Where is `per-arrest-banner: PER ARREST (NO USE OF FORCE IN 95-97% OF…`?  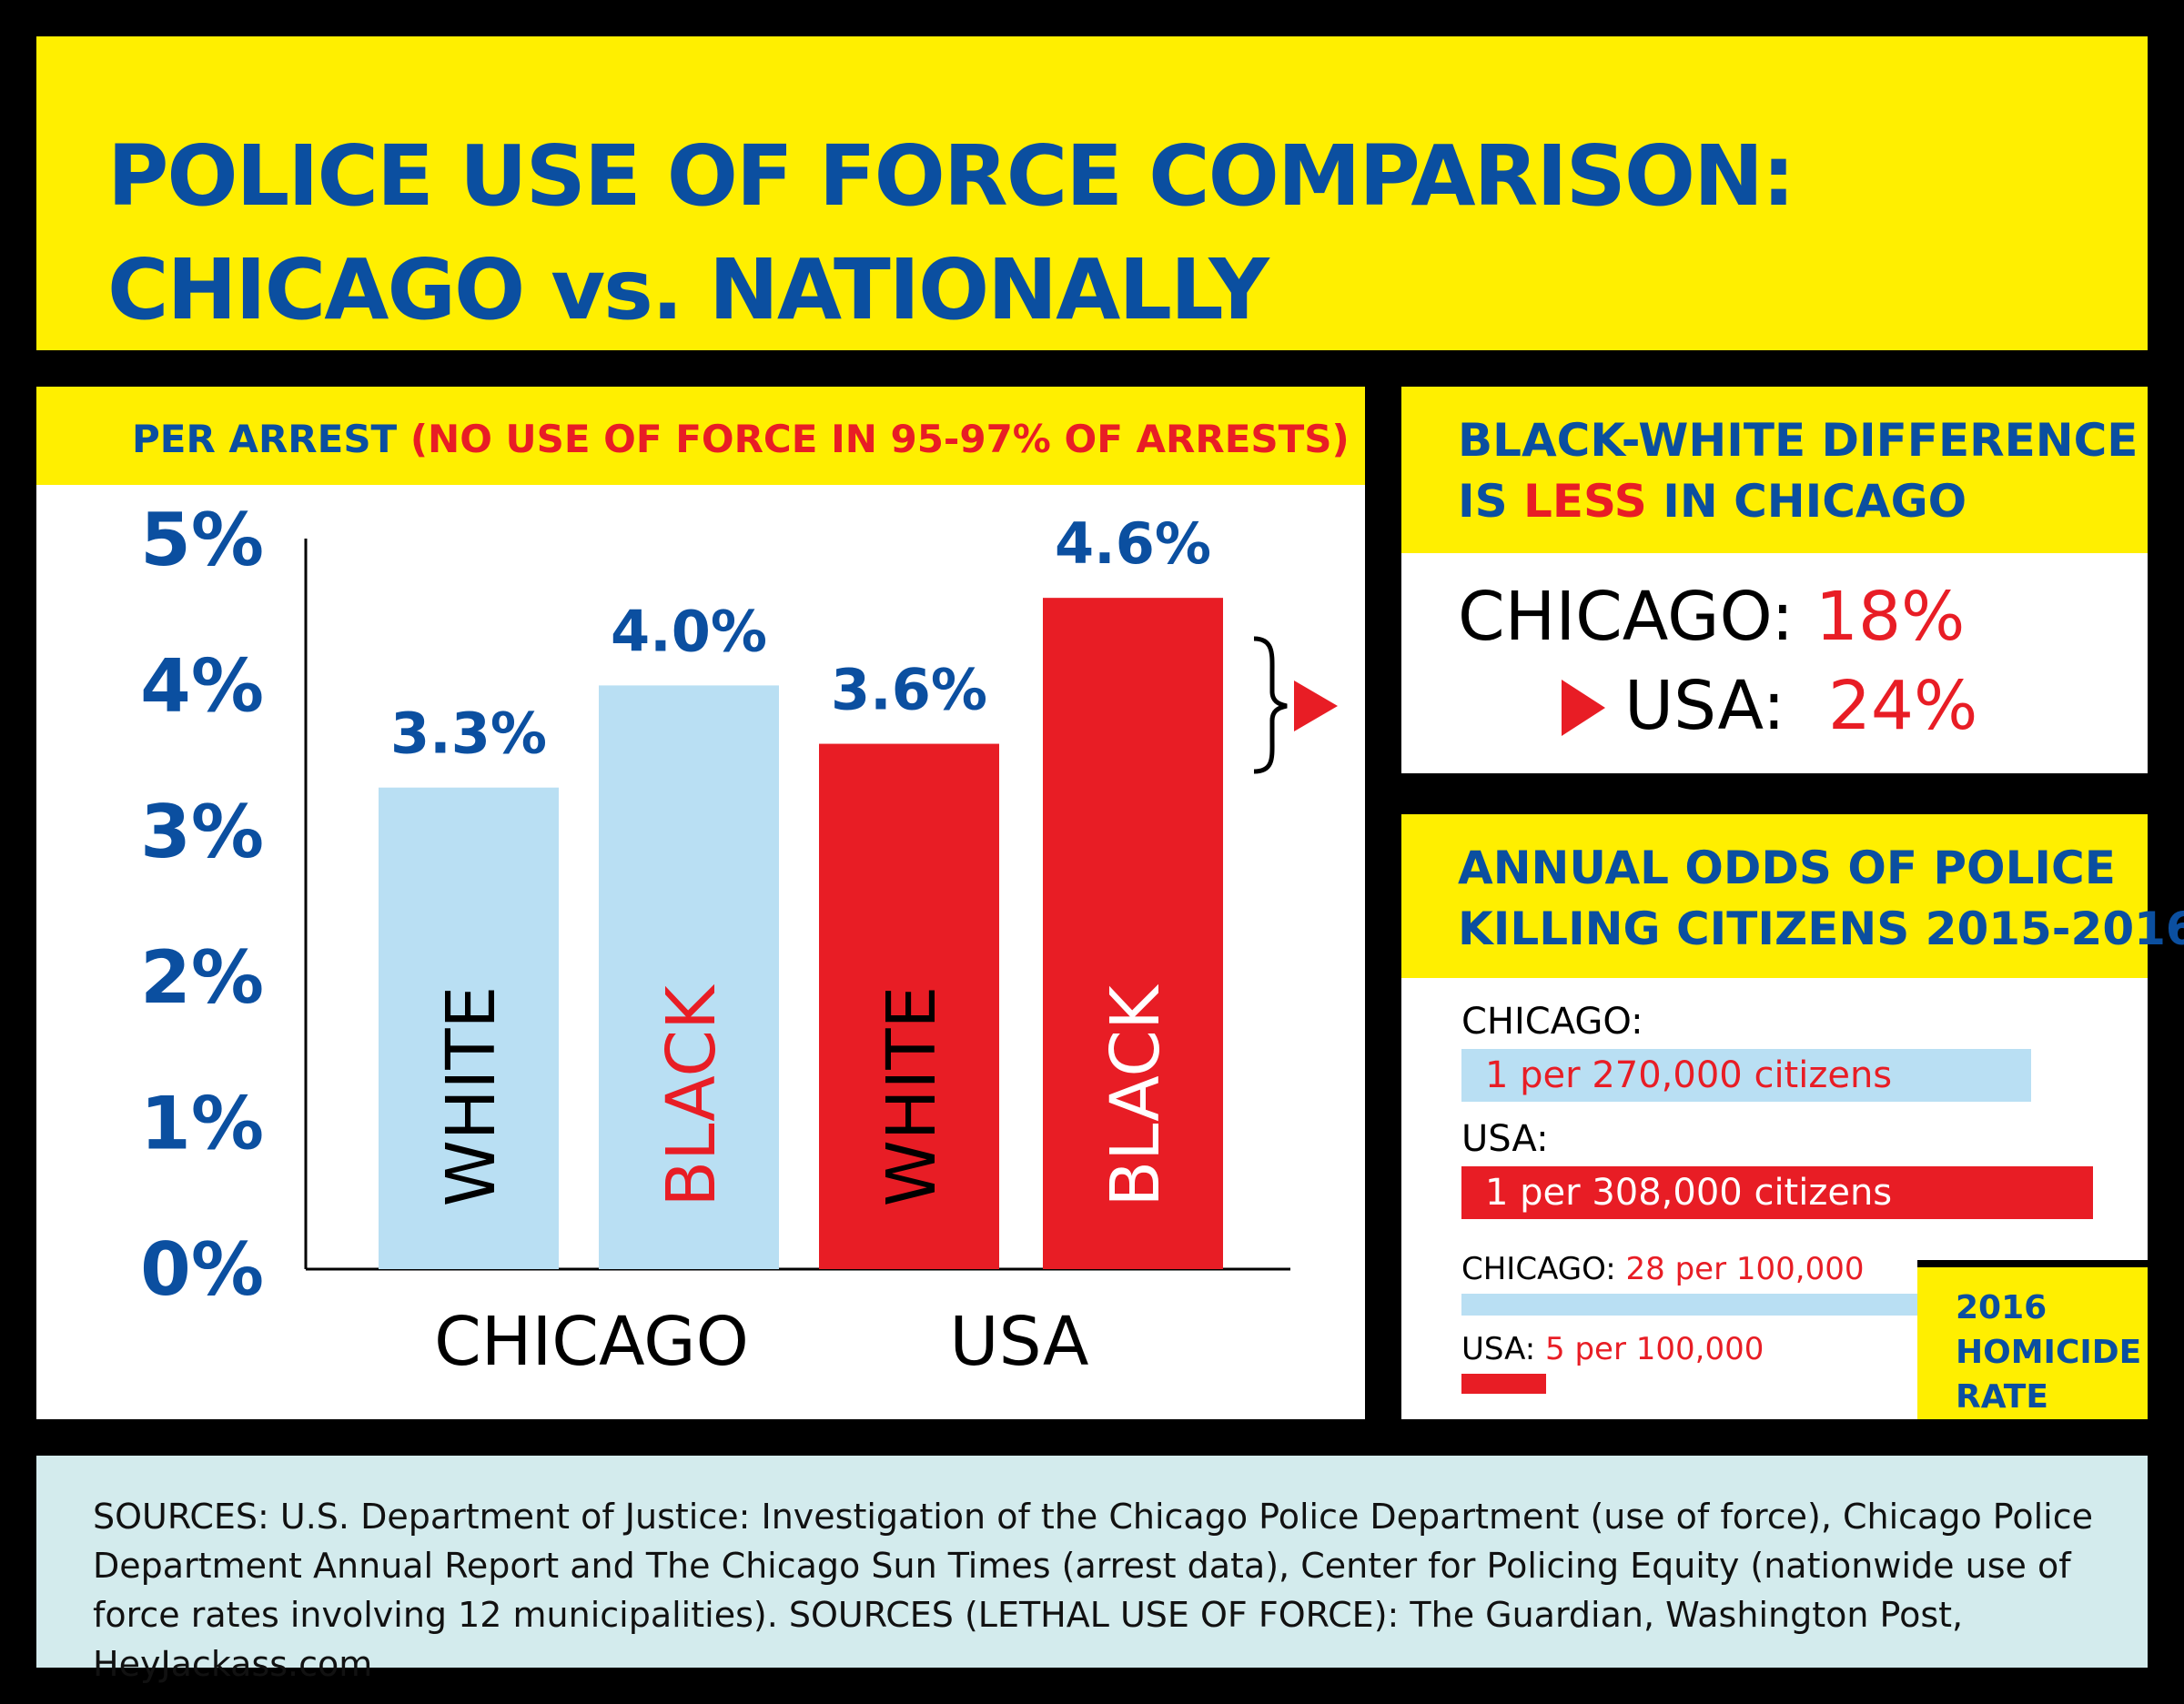
per-arrest-banner: PER ARREST (NO USE OF FORCE IN 95-97% OF… is located at coordinates (700, 436).